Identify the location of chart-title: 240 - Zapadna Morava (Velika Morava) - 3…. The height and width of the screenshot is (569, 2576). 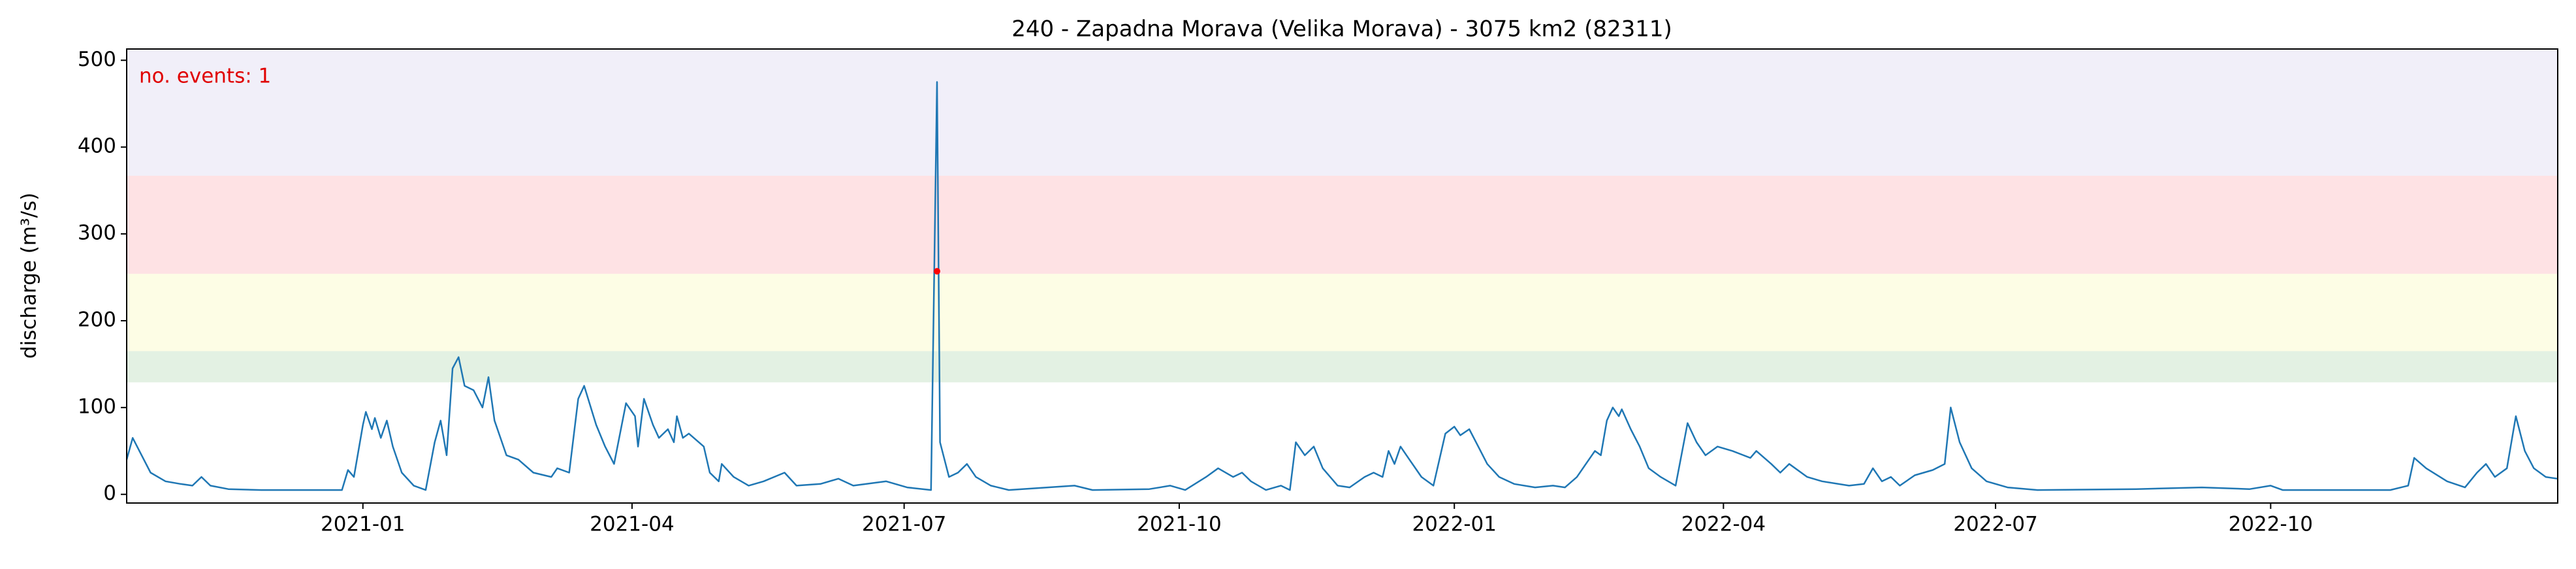
(1342, 29).